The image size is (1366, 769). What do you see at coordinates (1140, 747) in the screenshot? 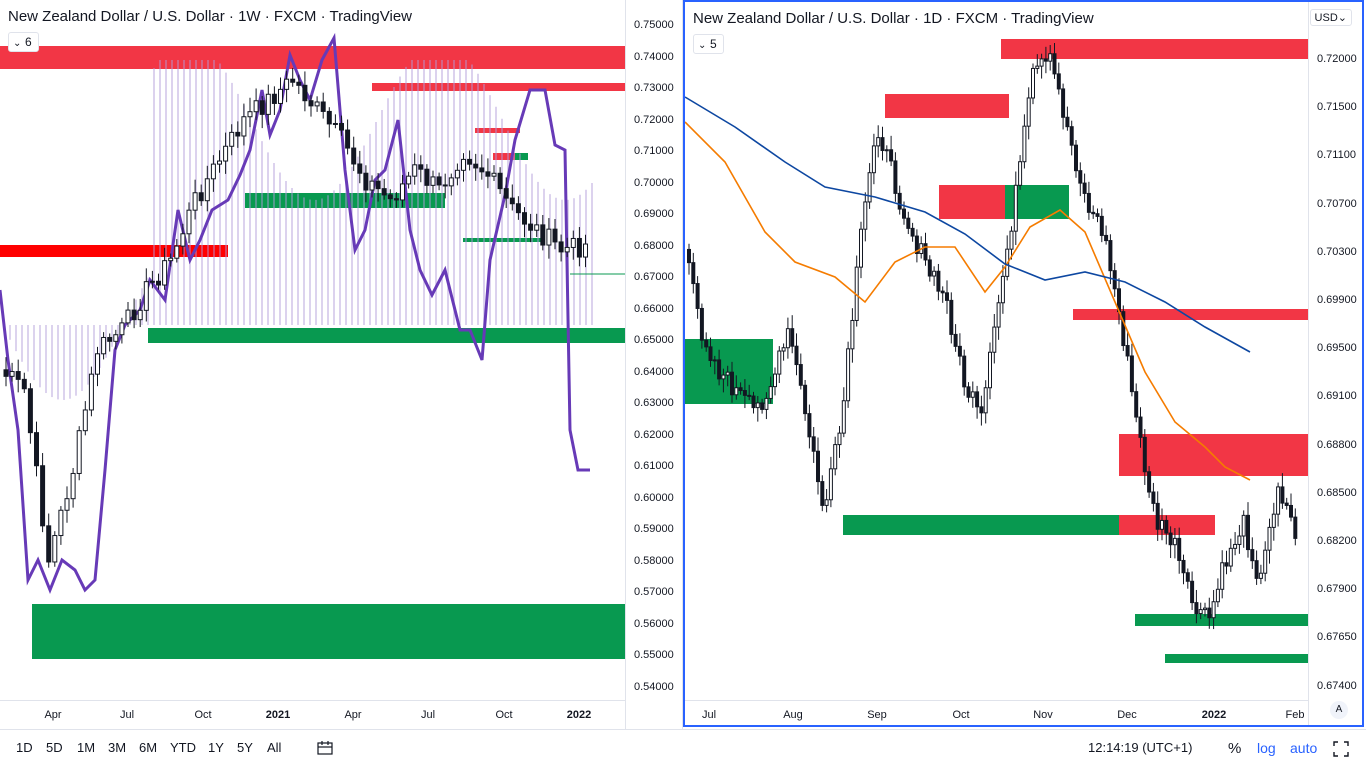
I see `clock: 12:14:19 (UTC+1)` at bounding box center [1140, 747].